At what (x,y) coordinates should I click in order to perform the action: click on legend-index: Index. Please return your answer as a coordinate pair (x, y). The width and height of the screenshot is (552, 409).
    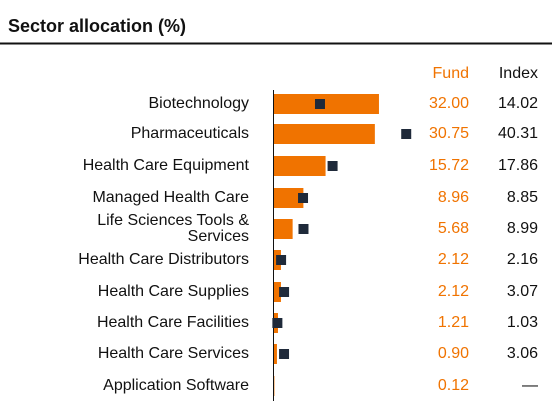
    Looking at the image, I should click on (518, 73).